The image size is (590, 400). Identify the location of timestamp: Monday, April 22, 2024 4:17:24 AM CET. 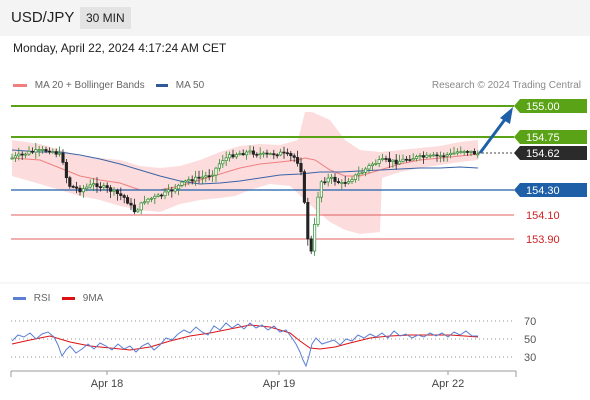
(120, 48).